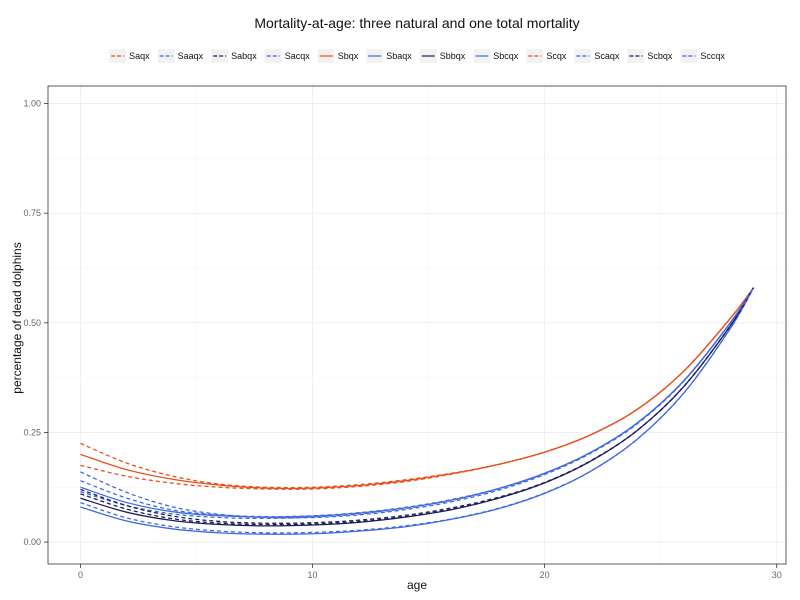 This screenshot has width=800, height=600. What do you see at coordinates (399, 56) in the screenshot?
I see `legend-label: Sbaqx` at bounding box center [399, 56].